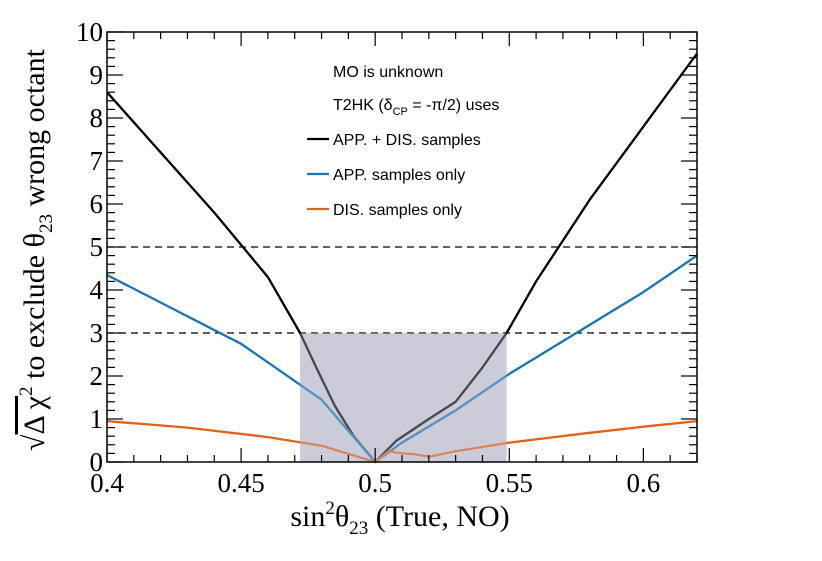 This screenshot has width=822, height=561. Describe the element at coordinates (34, 131) in the screenshot. I see `y-axis-title-tail: wrong octant` at that location.